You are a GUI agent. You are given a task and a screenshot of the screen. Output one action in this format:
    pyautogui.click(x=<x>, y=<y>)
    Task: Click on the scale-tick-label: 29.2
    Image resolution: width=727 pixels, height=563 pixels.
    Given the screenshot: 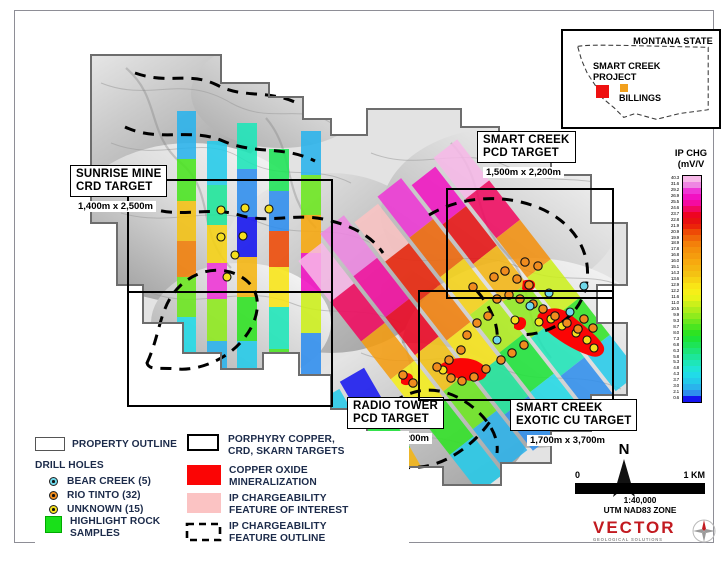 What is the action you would take?
    pyautogui.click(x=674, y=189)
    